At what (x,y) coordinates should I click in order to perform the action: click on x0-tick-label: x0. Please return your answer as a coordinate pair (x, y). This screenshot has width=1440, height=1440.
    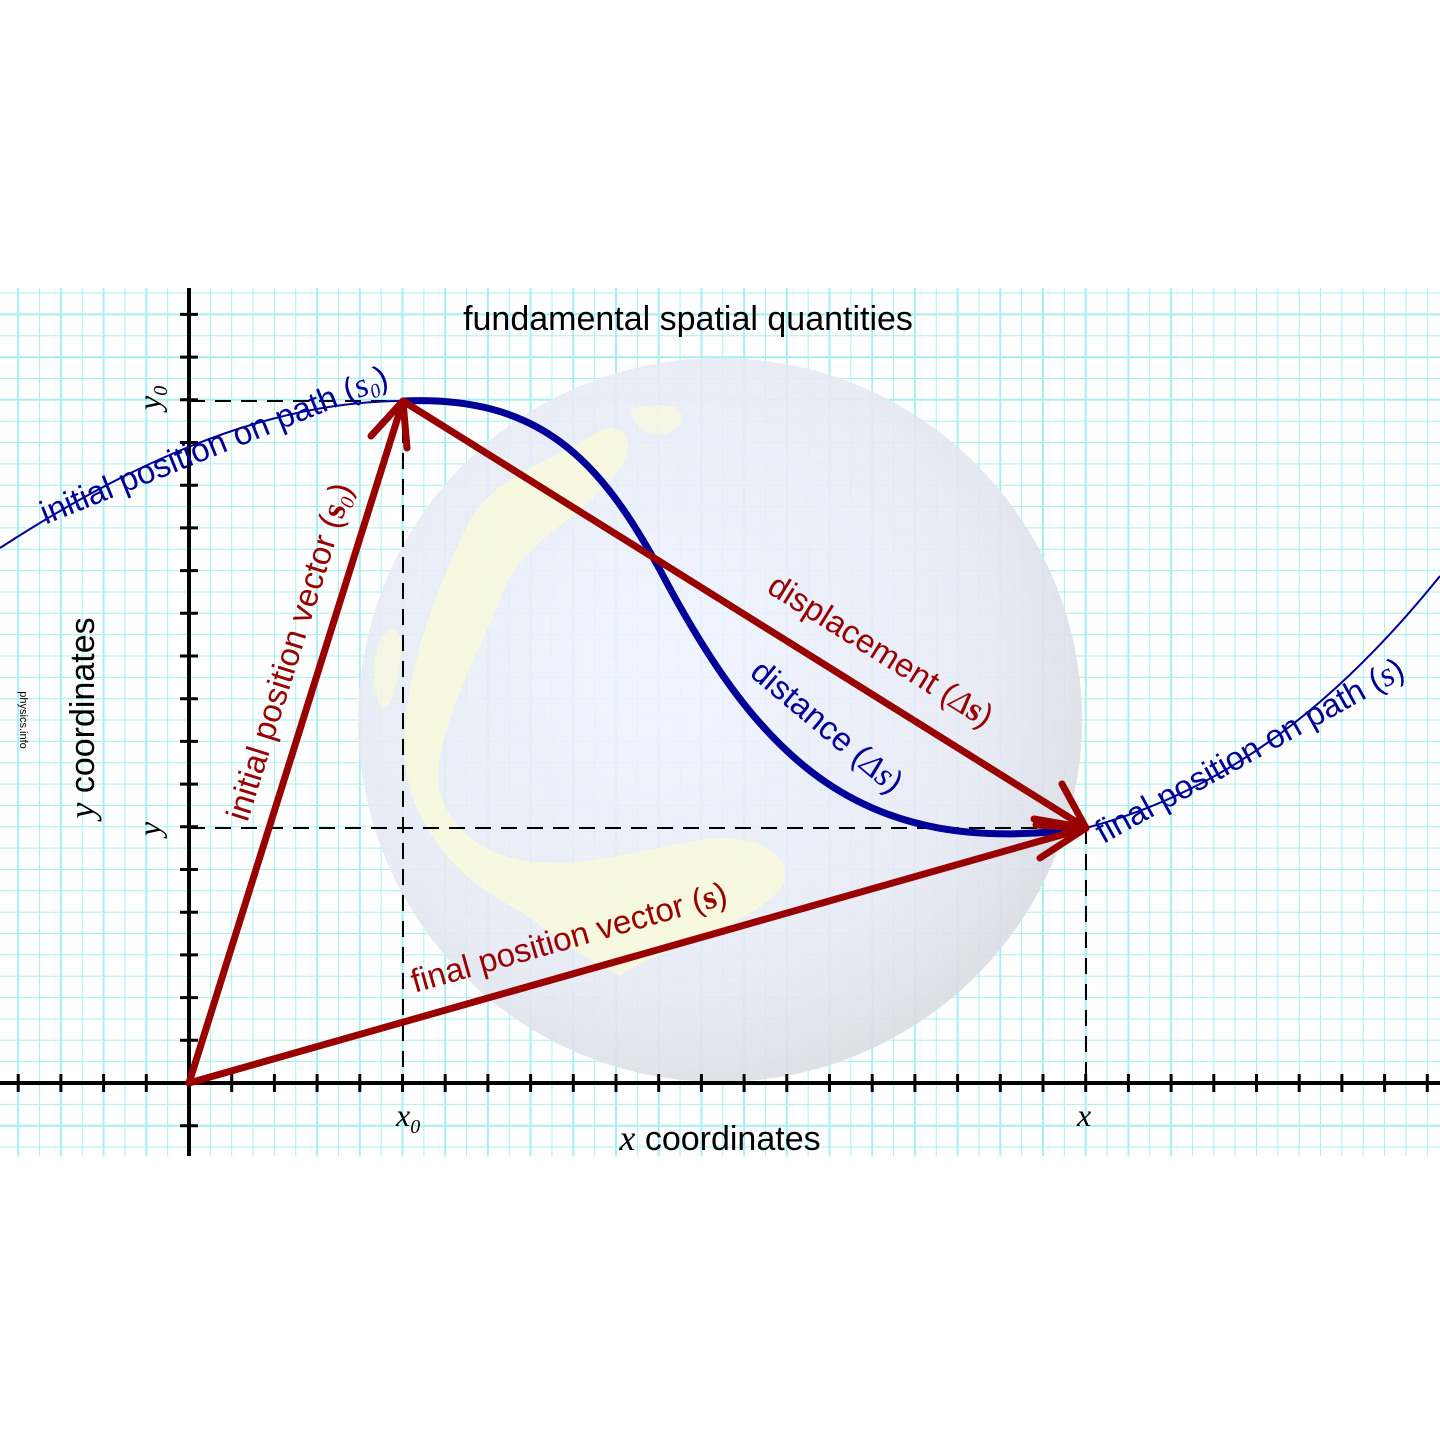
    Looking at the image, I should click on (407, 1117).